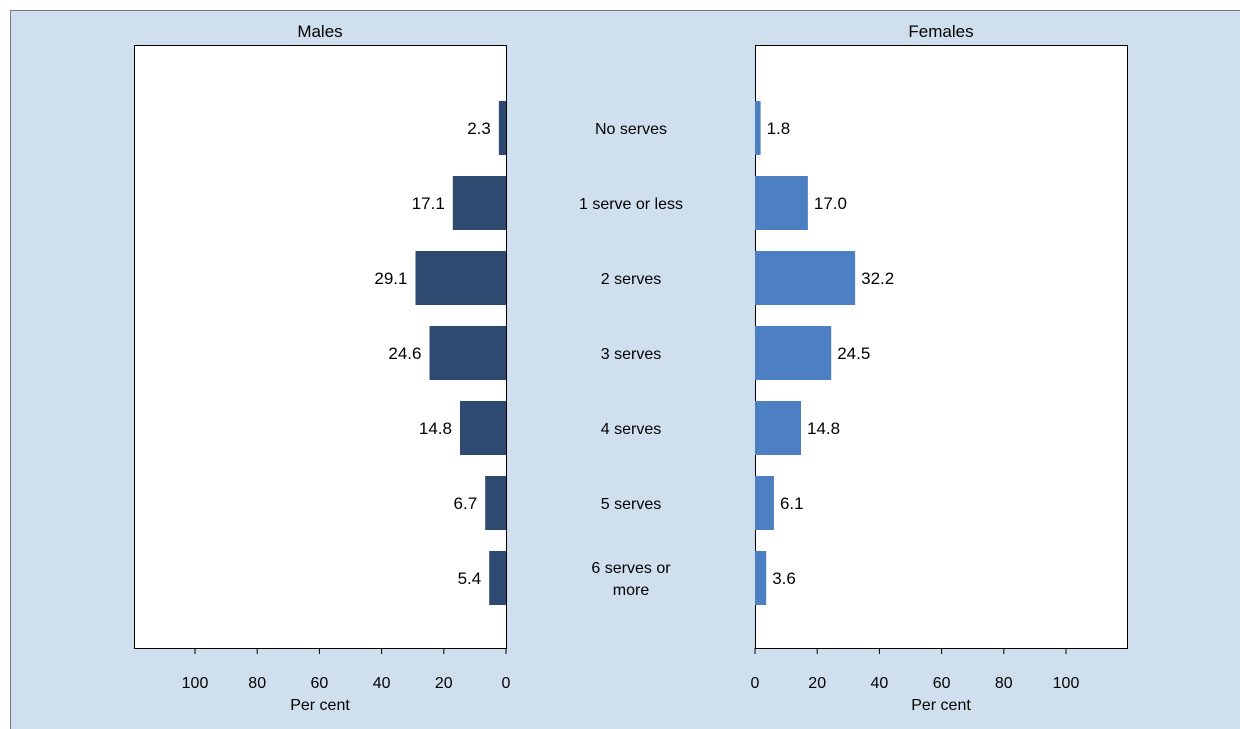 The image size is (1240, 729). I want to click on males-panel-title: Males, so click(319, 31).